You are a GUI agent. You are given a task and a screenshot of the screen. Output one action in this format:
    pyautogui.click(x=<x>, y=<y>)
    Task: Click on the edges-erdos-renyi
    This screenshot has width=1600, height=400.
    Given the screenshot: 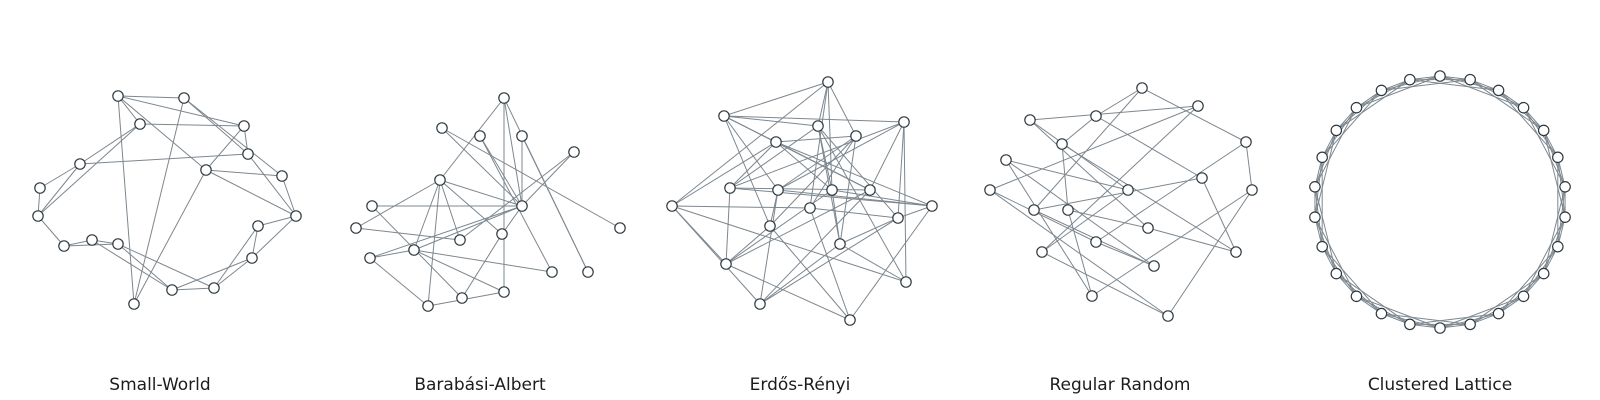 What is the action you would take?
    pyautogui.click(x=802, y=201)
    